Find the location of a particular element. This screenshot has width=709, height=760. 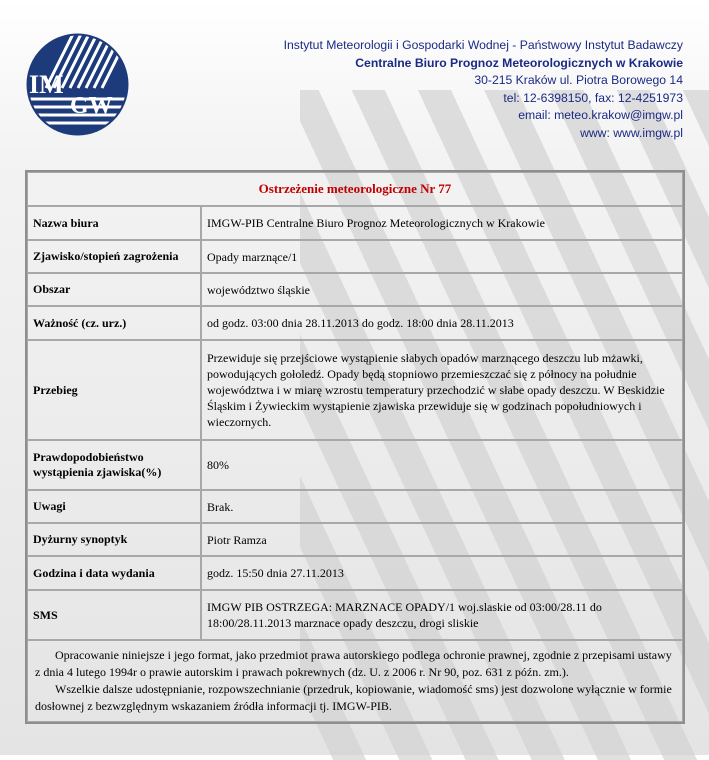

svg-text: GW is located at coordinates (91, 106).